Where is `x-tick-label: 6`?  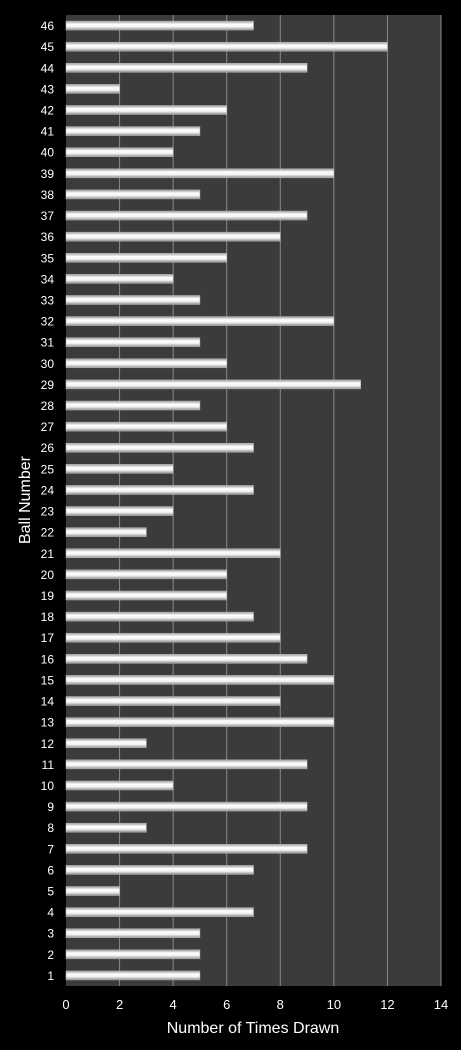 x-tick-label: 6 is located at coordinates (226, 1004).